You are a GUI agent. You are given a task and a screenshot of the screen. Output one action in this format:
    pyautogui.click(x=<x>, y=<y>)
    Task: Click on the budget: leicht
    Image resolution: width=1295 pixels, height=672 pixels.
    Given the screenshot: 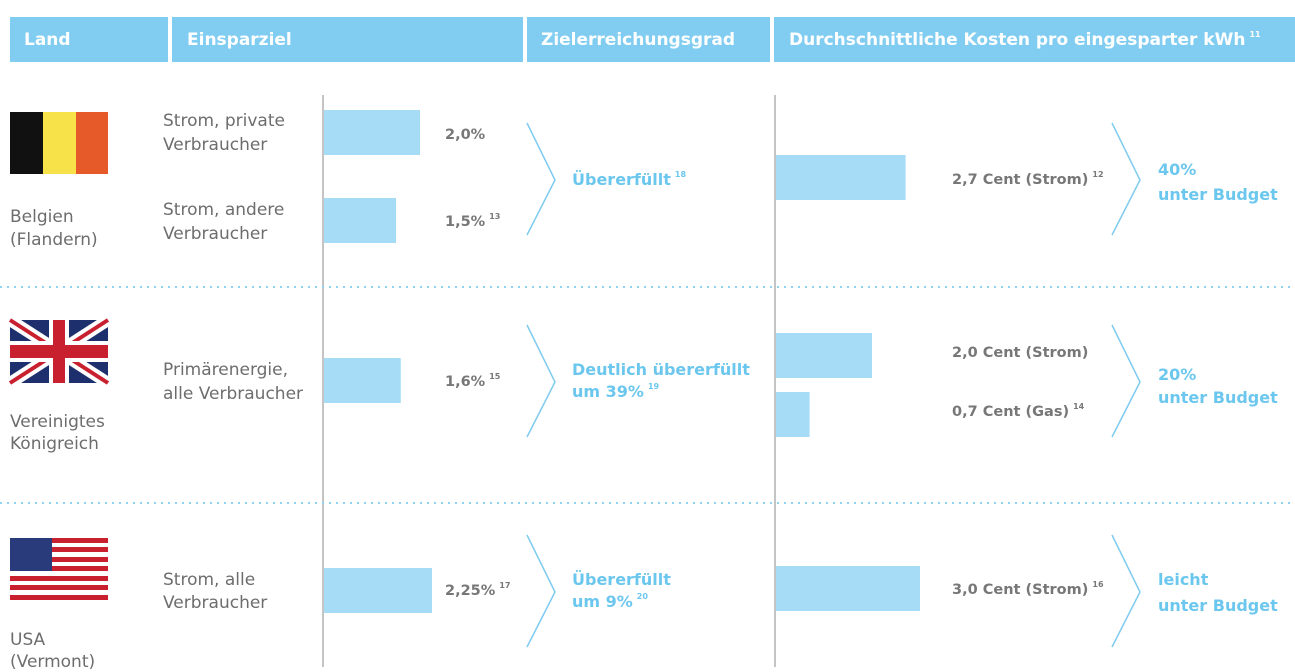 What is the action you would take?
    pyautogui.click(x=1183, y=579)
    